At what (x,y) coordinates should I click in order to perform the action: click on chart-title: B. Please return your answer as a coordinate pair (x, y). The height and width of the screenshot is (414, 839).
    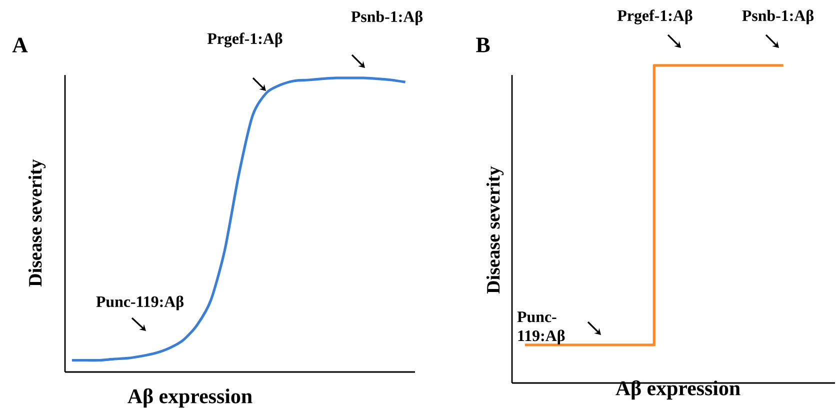
    Looking at the image, I should click on (483, 45).